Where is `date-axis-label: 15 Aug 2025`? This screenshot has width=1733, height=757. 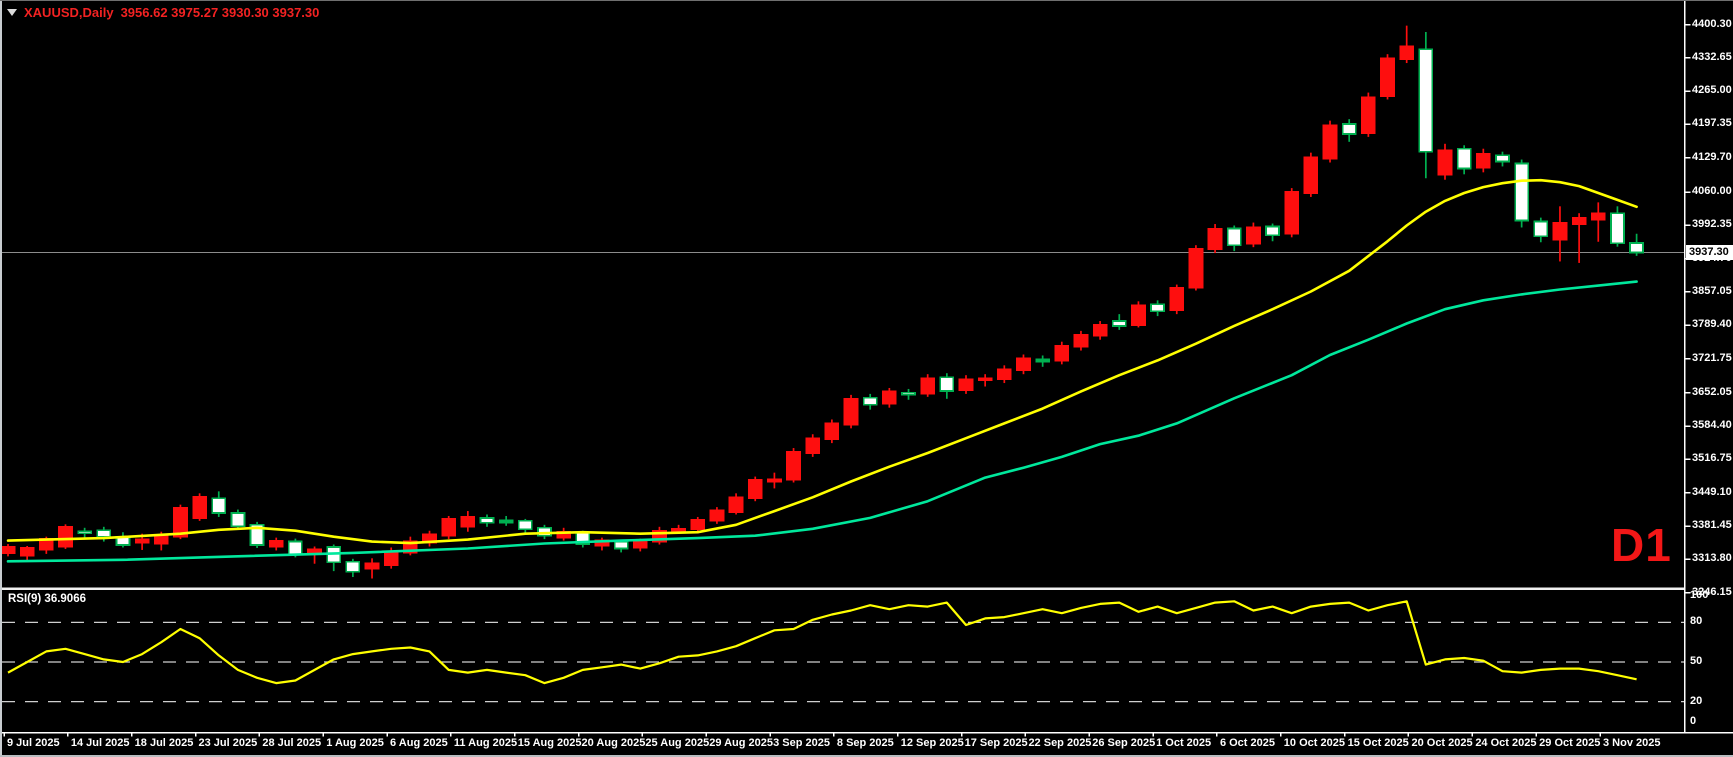 date-axis-label: 15 Aug 2025 is located at coordinates (549, 743).